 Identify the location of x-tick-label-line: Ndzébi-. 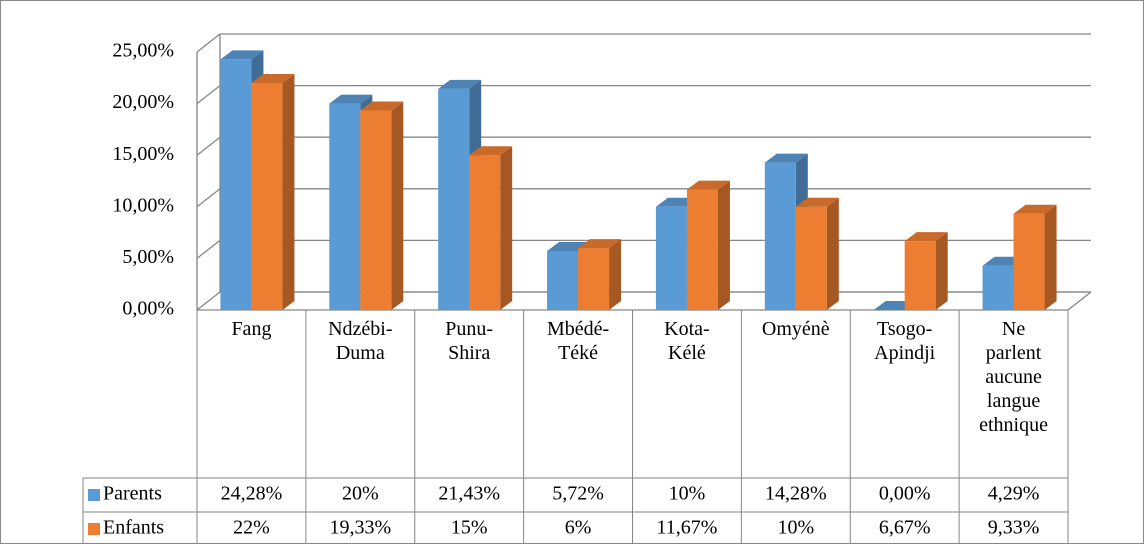
(360, 329).